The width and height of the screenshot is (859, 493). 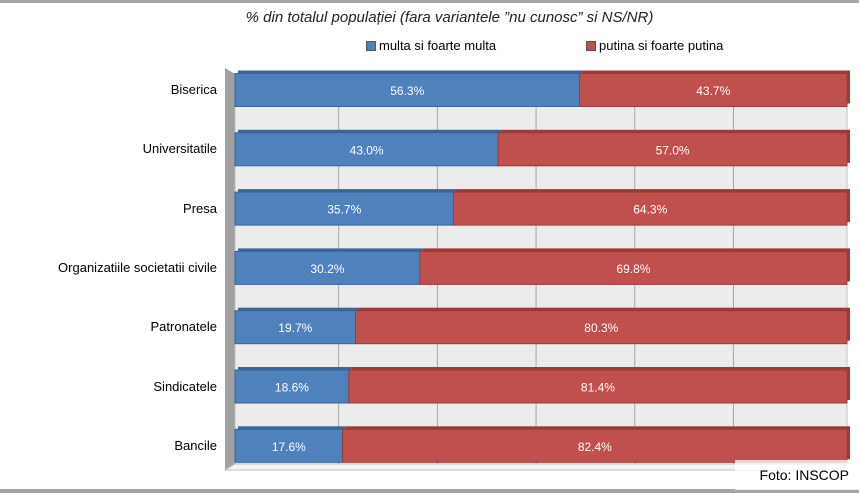 I want to click on data-label: 30.2%, so click(x=327, y=269).